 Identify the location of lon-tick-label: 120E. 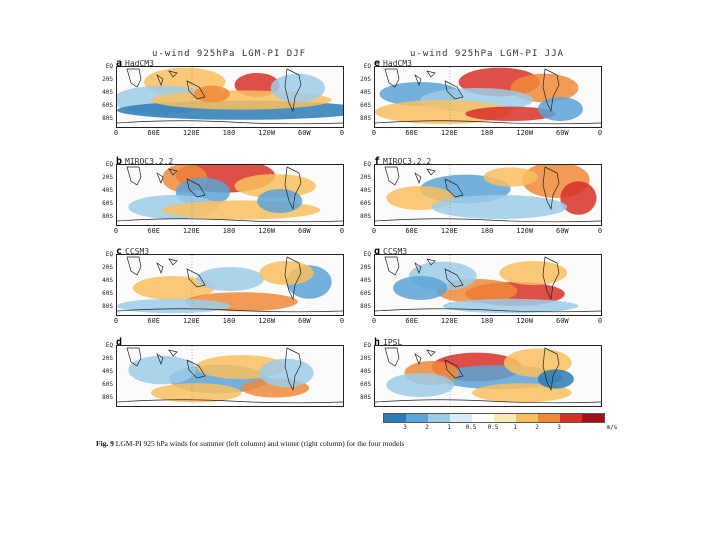
(449, 133).